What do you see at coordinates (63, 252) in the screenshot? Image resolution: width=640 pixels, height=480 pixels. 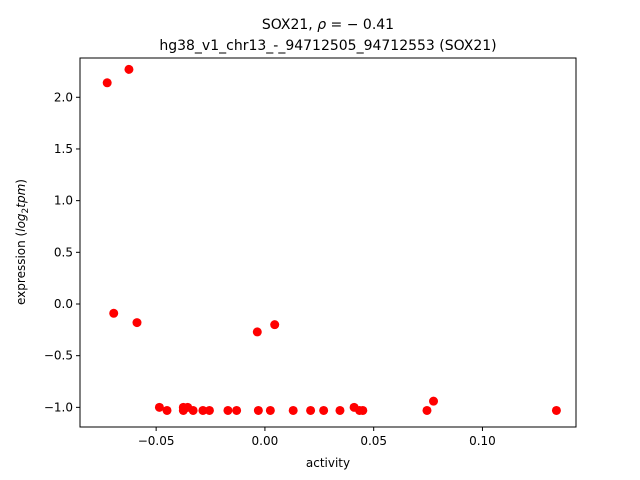 I see `y-tick-label: 0.5` at bounding box center [63, 252].